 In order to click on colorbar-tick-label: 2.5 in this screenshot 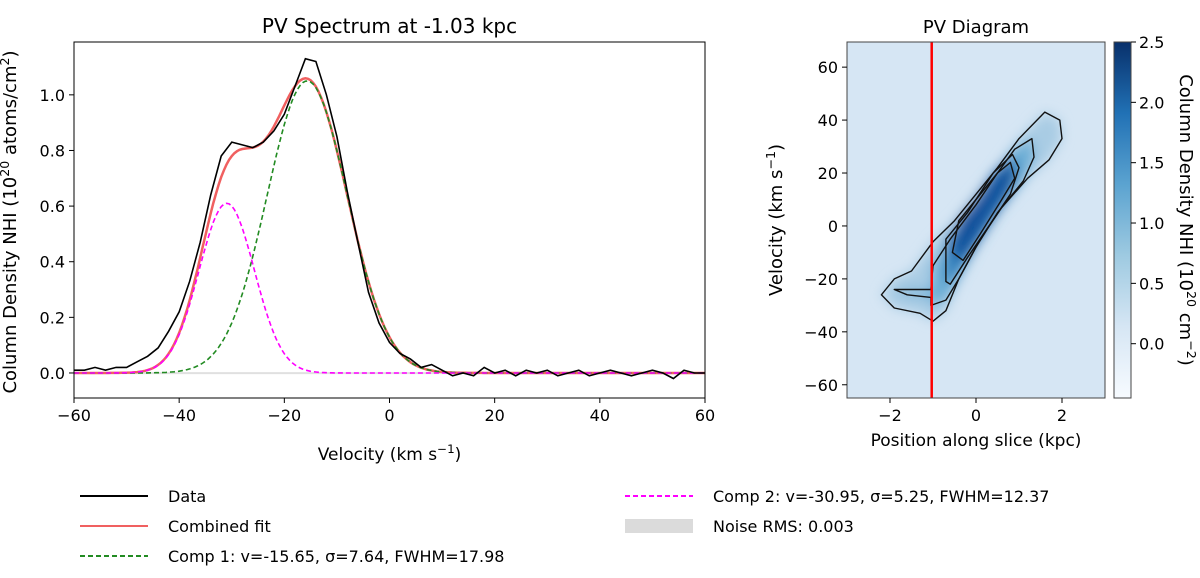, I will do `click(1151, 42)`.